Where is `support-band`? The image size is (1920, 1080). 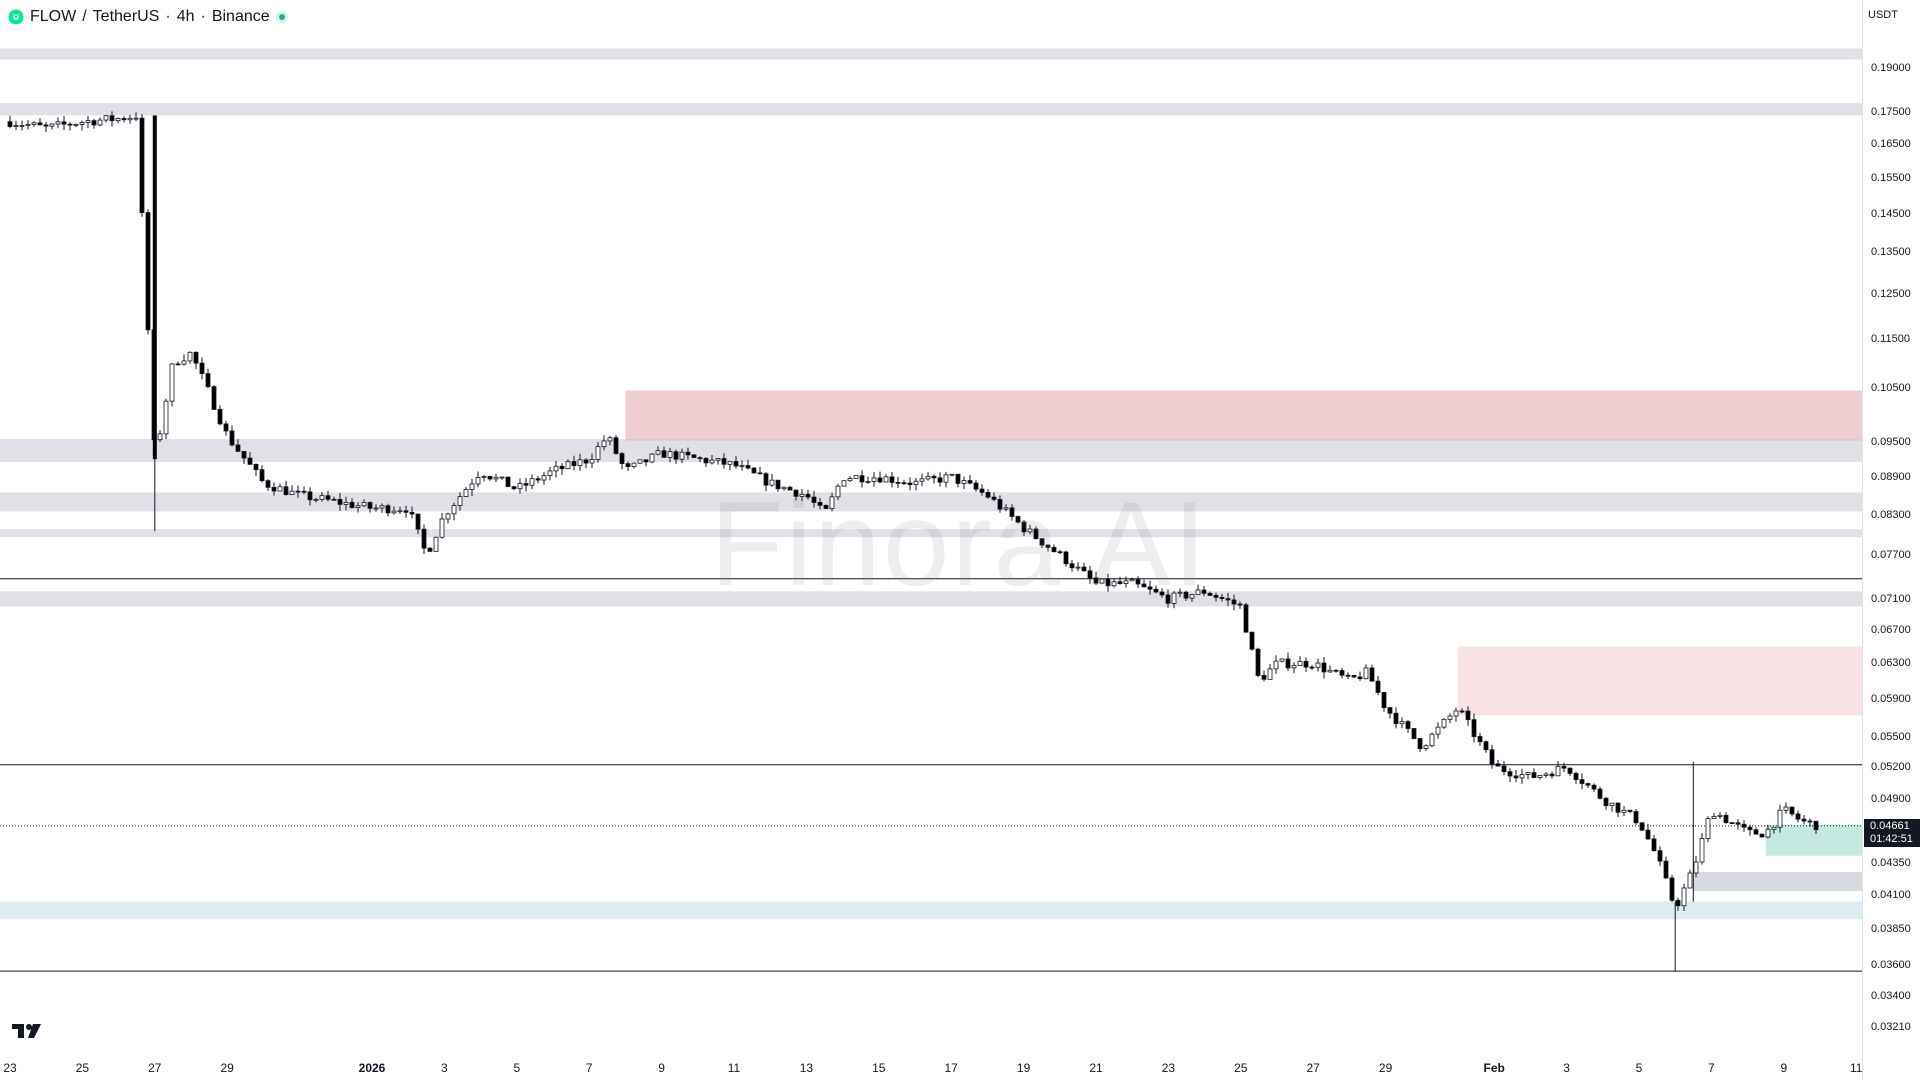 support-band is located at coordinates (931, 910).